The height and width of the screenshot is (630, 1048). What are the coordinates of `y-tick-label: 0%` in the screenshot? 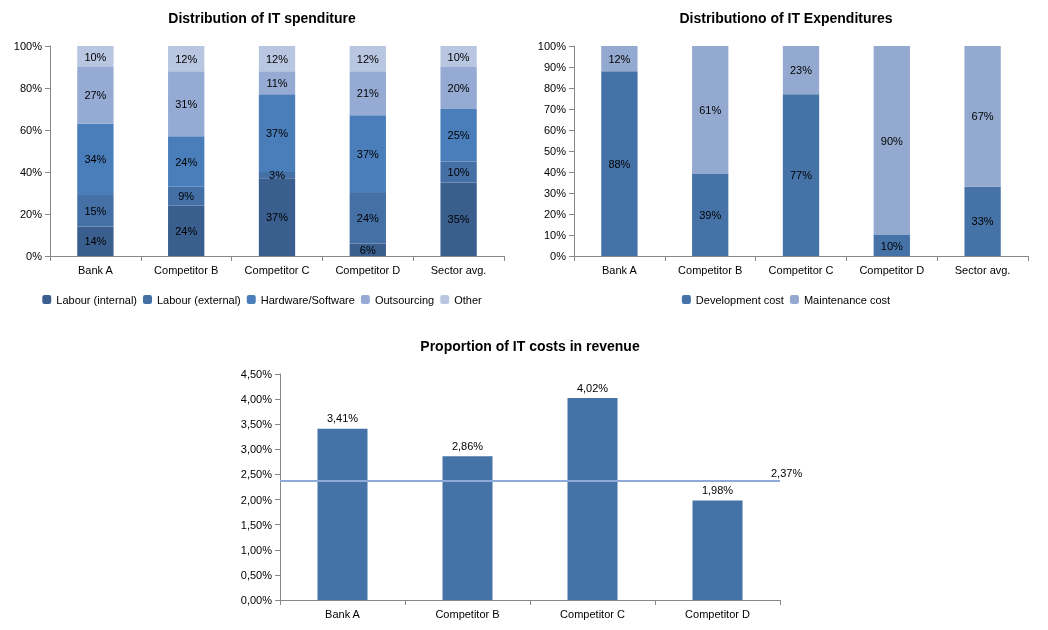 It's located at (558, 256).